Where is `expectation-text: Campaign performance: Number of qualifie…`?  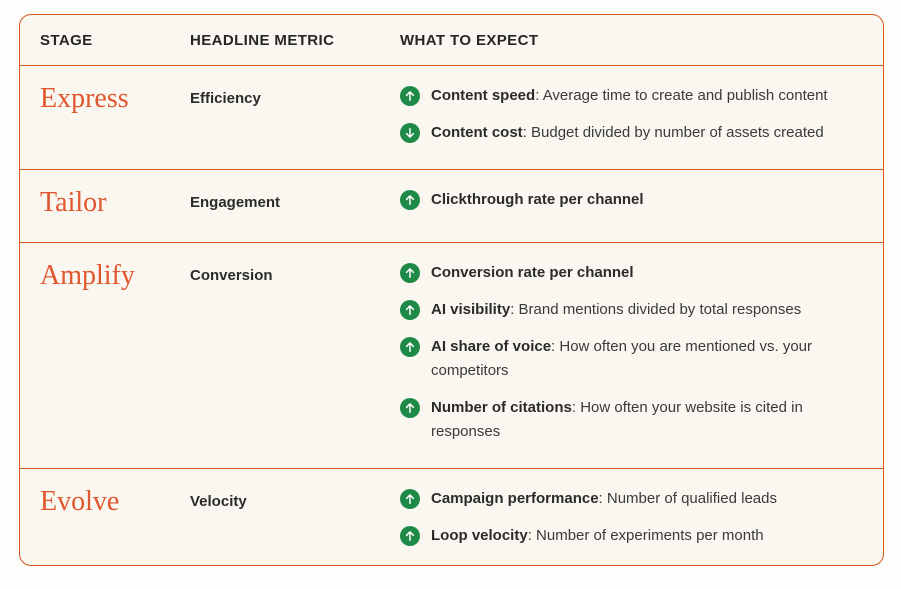 expectation-text: Campaign performance: Number of qualifie… is located at coordinates (604, 499).